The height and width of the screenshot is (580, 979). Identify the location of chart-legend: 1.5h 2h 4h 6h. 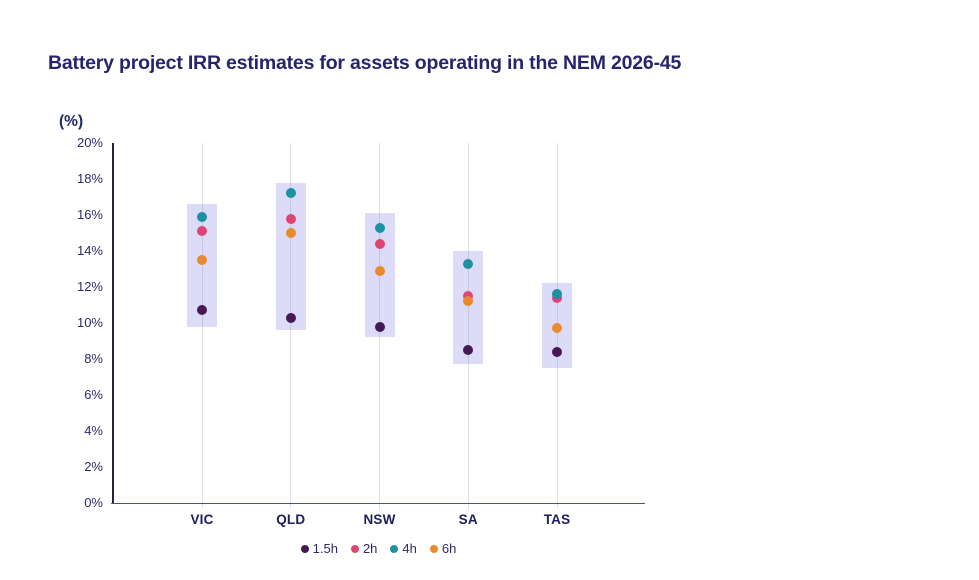
(378, 548).